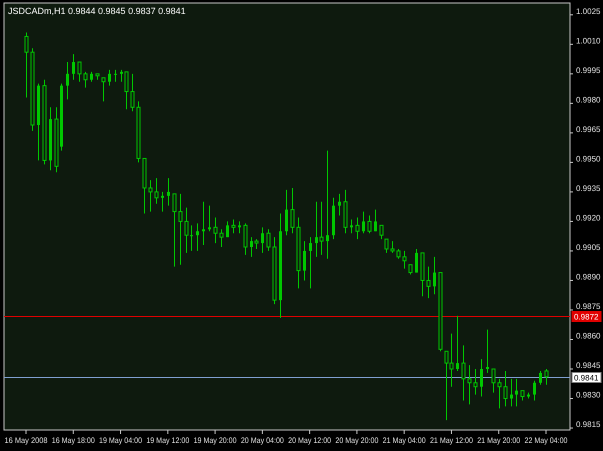 This screenshot has width=603, height=451. What do you see at coordinates (589, 129) in the screenshot?
I see `y-tick-label: 0.9965` at bounding box center [589, 129].